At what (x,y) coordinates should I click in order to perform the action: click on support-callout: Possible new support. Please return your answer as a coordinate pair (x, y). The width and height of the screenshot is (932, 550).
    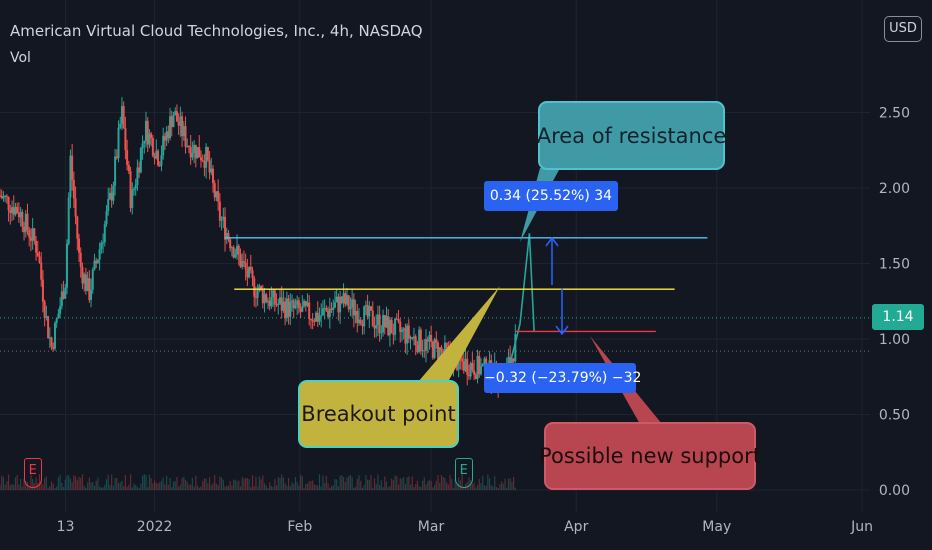
    Looking at the image, I should click on (650, 456).